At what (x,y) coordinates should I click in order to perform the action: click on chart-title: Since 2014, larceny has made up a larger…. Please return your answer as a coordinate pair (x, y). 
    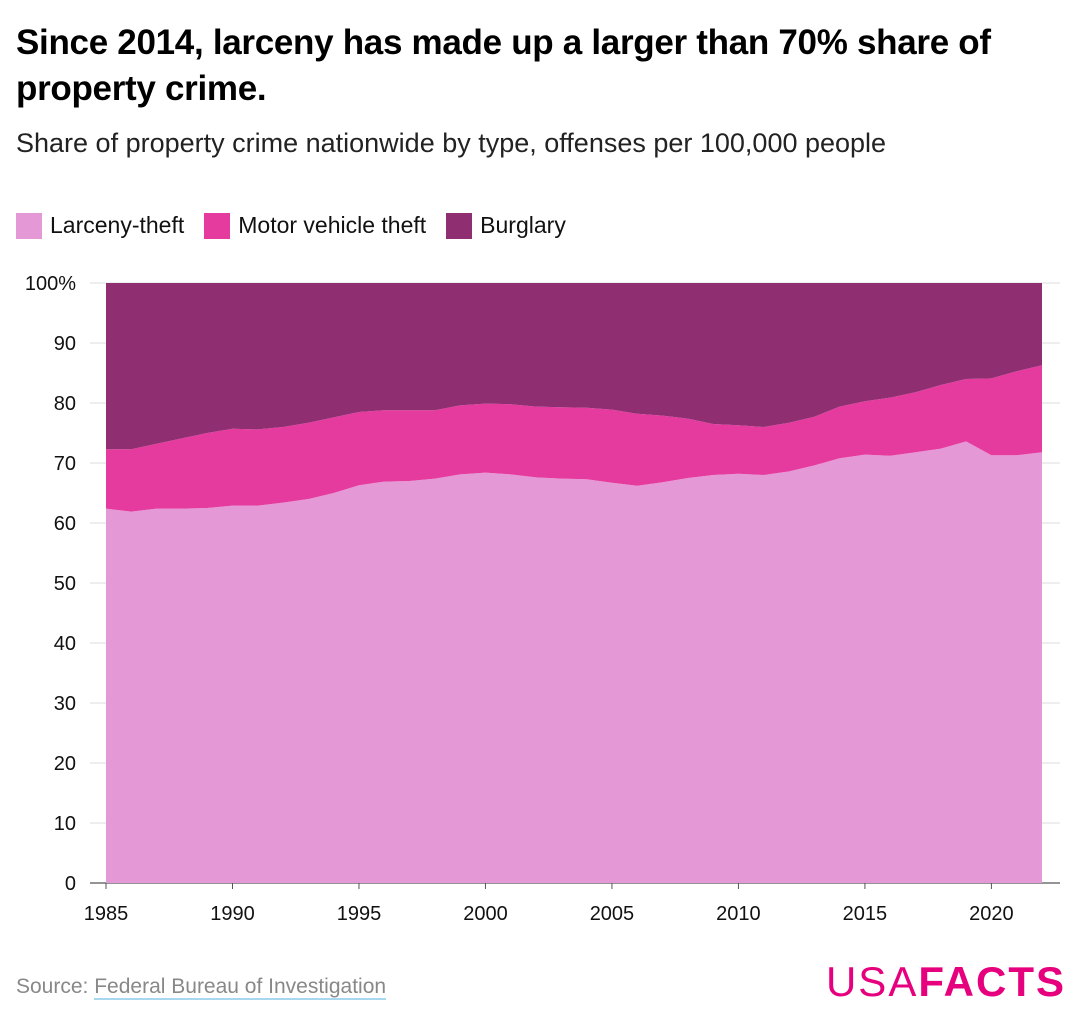
    Looking at the image, I should click on (503, 65).